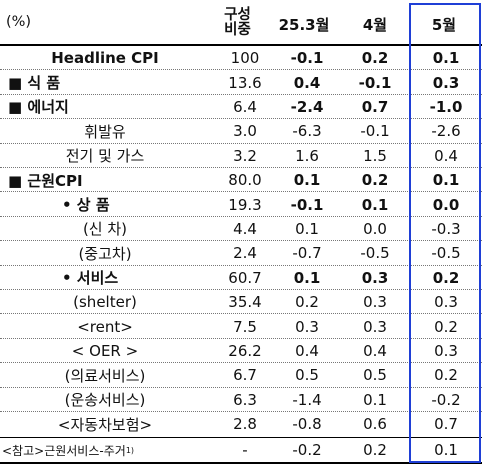  I want to click on table-row: • 상 품 19.3 -0.1 0.1 0.0, so click(241, 204).